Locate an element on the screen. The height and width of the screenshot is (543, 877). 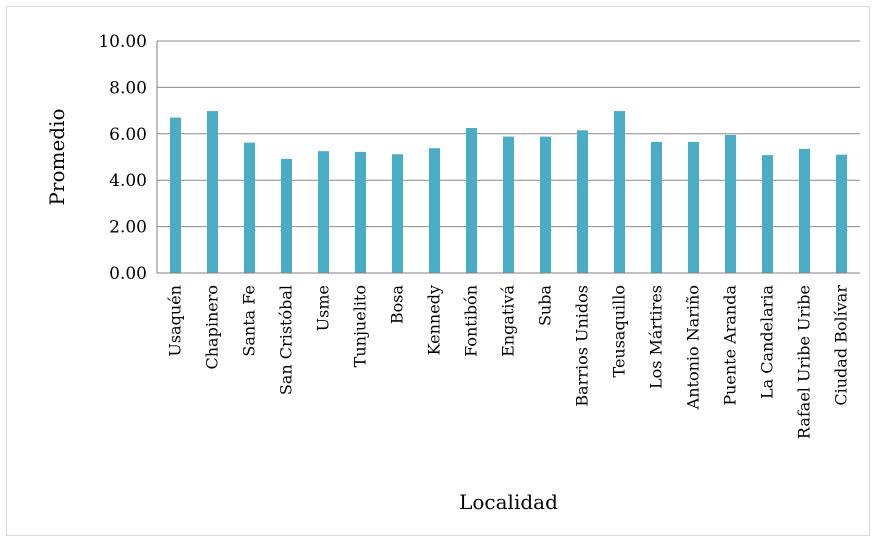
x-tick-label: Barrios Unidos is located at coordinates (582, 346).